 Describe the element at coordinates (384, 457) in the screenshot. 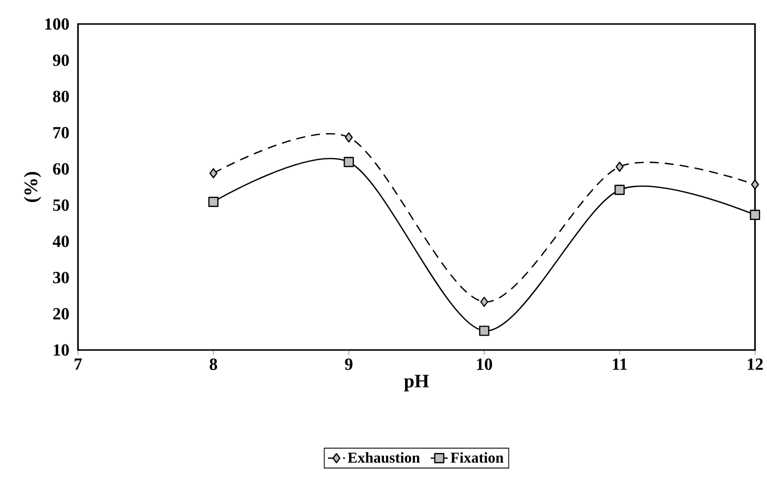

I see `legend-label: Exhaustion` at that location.